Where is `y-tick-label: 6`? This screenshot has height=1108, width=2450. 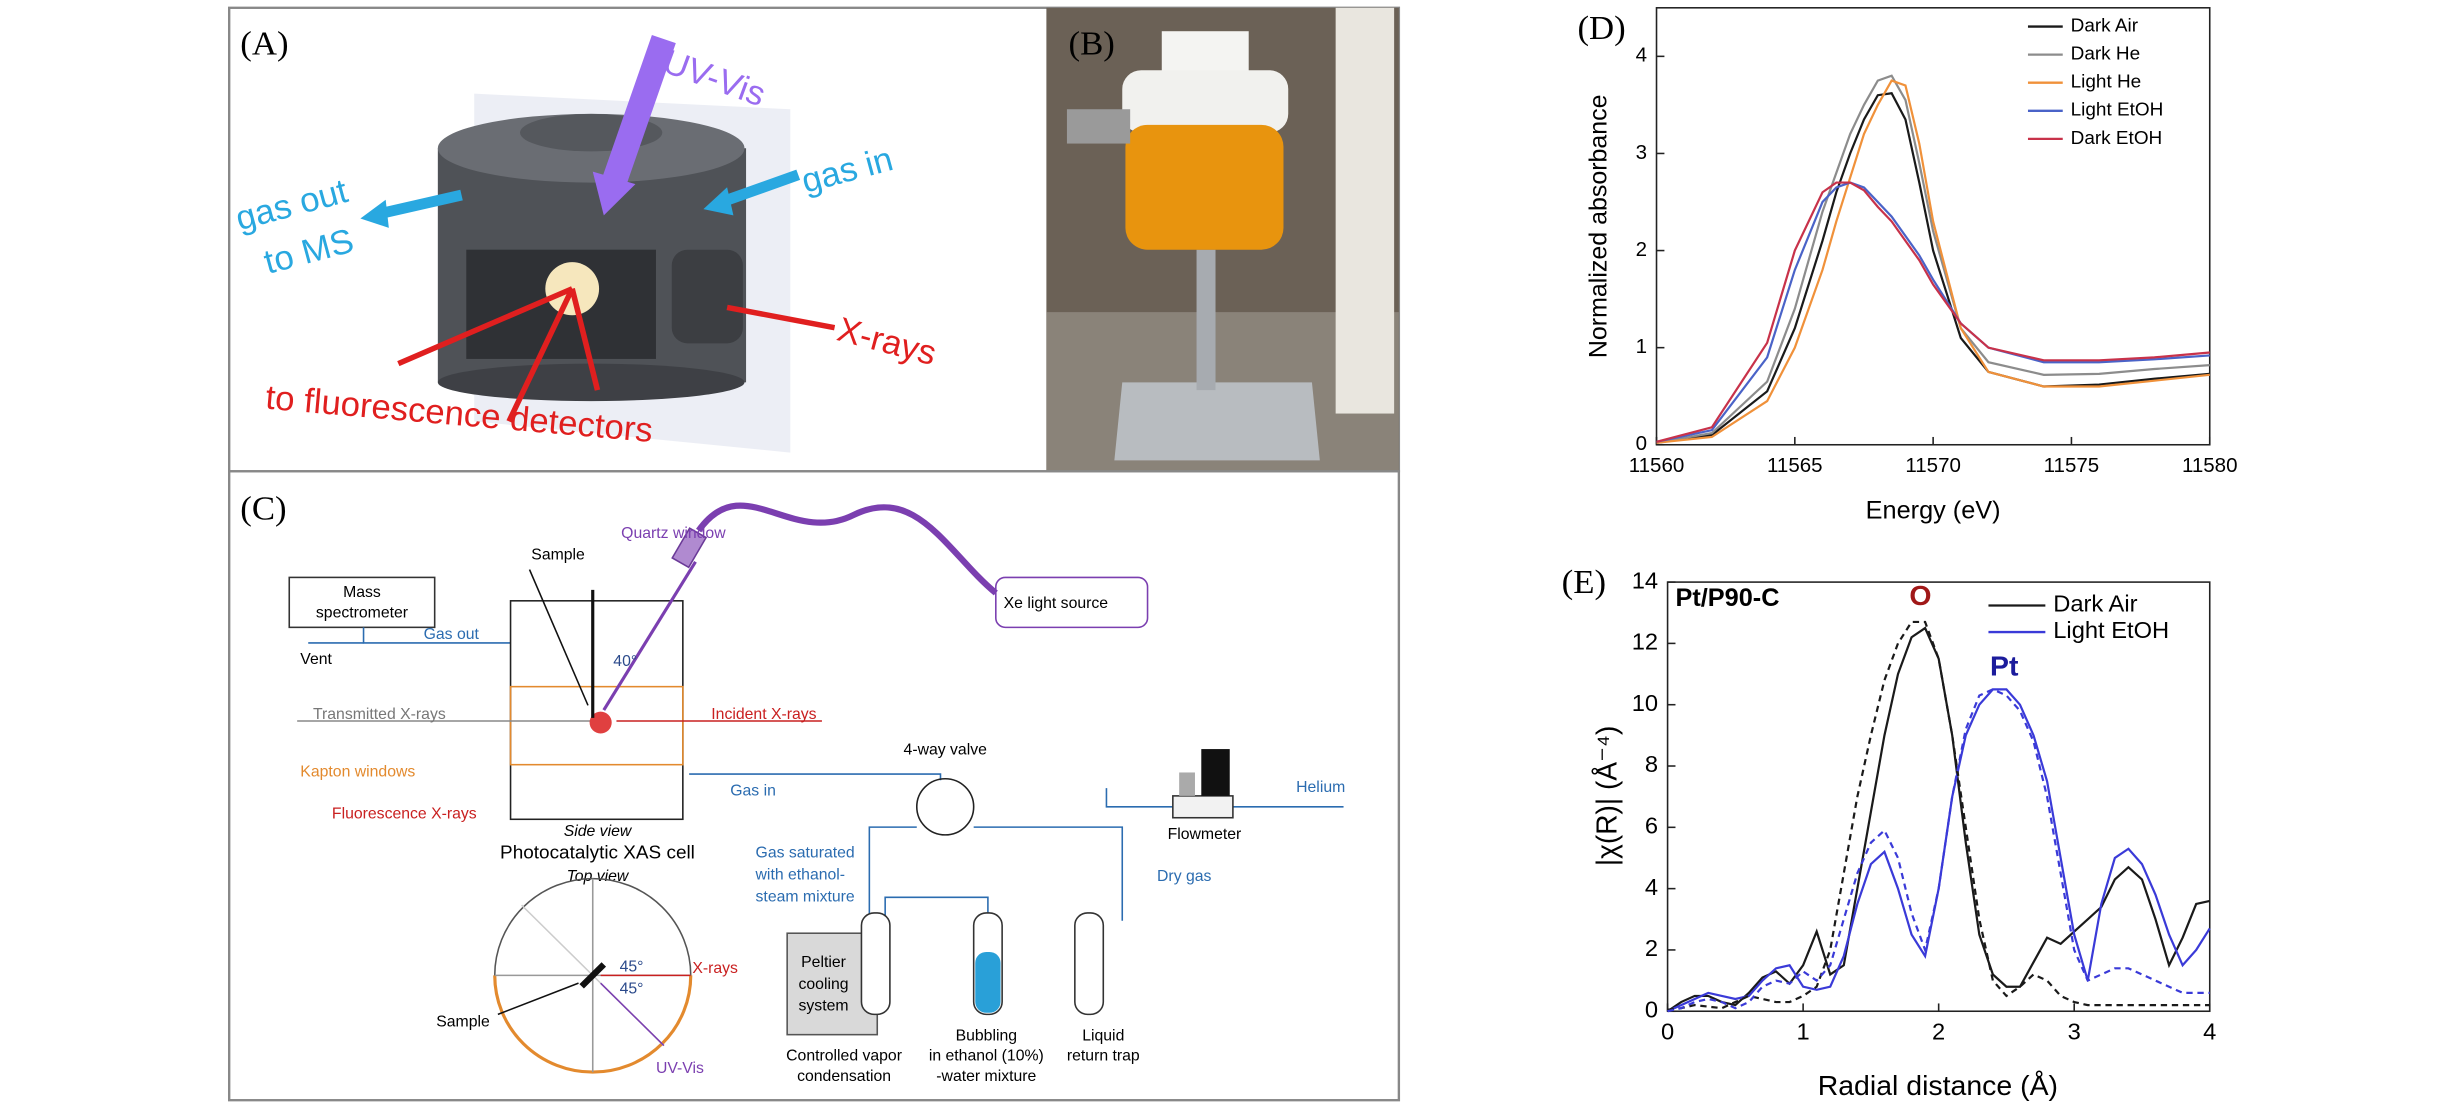
y-tick-label: 6 is located at coordinates (1651, 826).